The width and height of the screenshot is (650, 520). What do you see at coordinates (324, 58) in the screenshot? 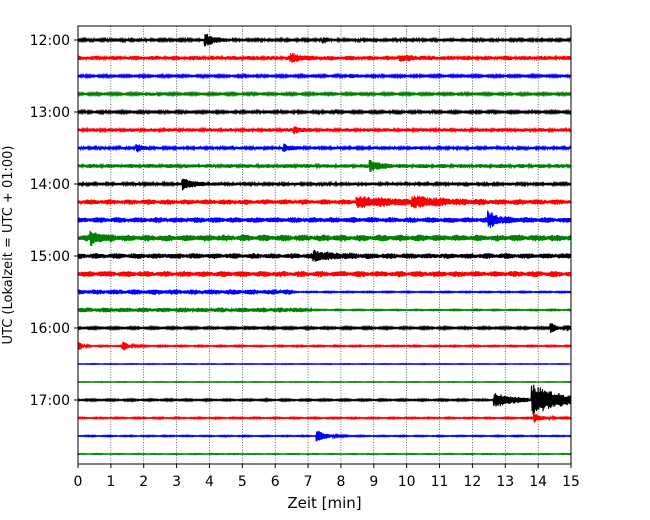
I see `trace-12:15` at bounding box center [324, 58].